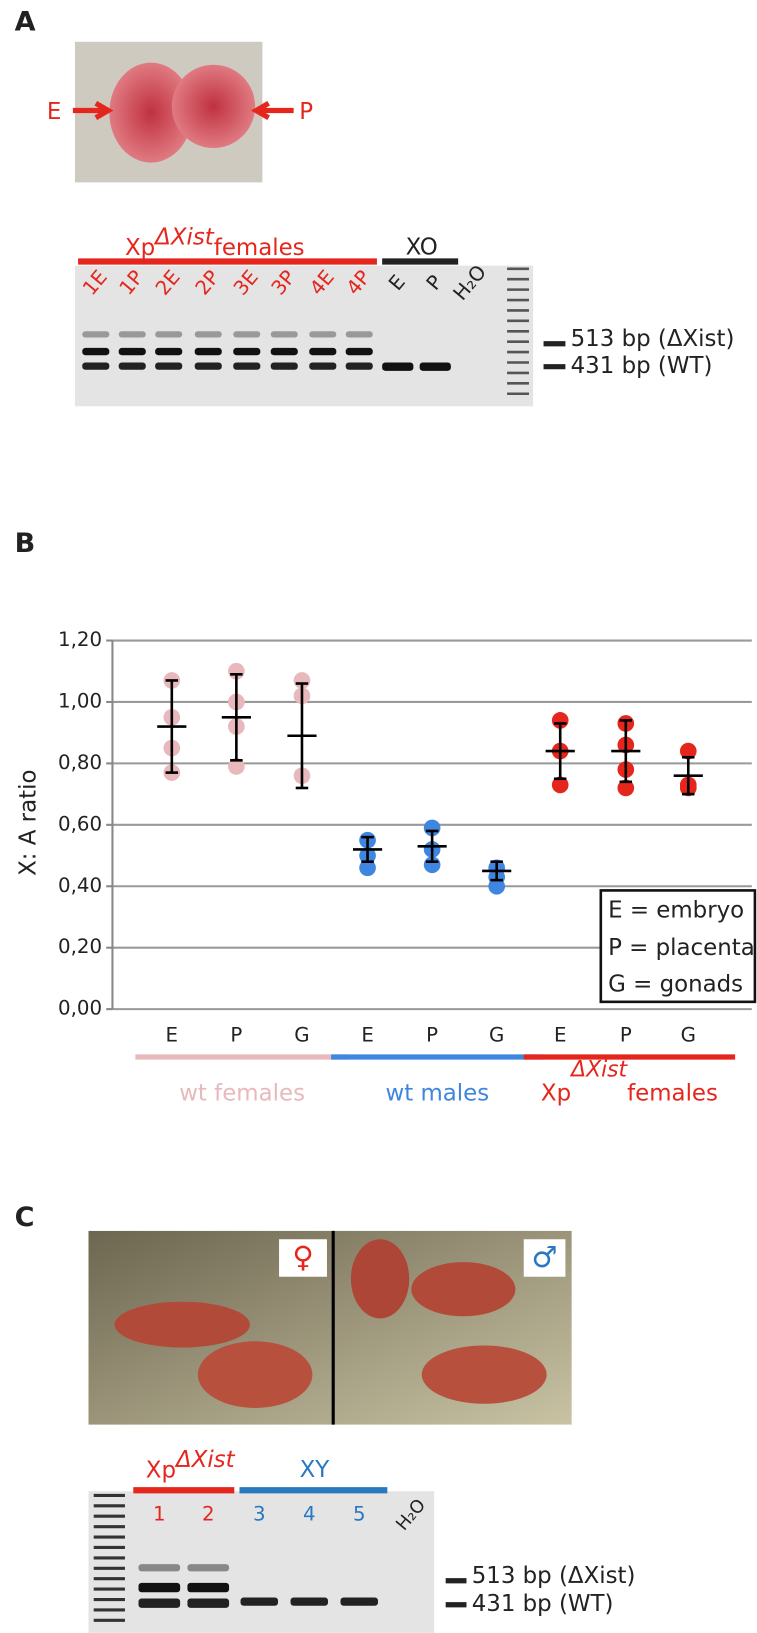  I want to click on text: wt males, so click(437, 1093).